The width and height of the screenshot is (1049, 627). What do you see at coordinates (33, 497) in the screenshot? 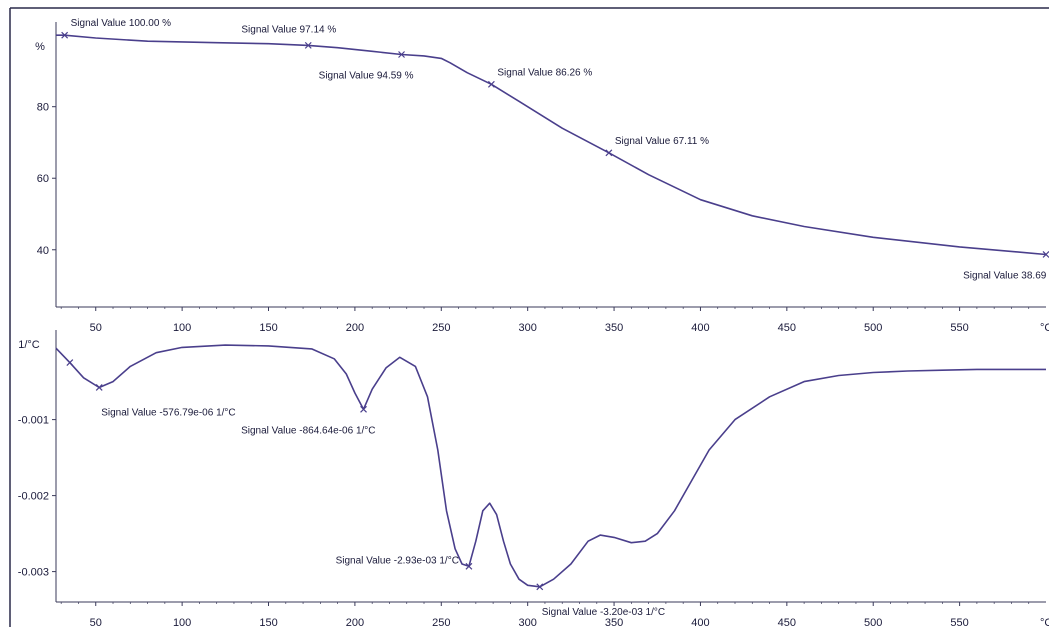
I see `y-tick-label: -0.002` at bounding box center [33, 497].